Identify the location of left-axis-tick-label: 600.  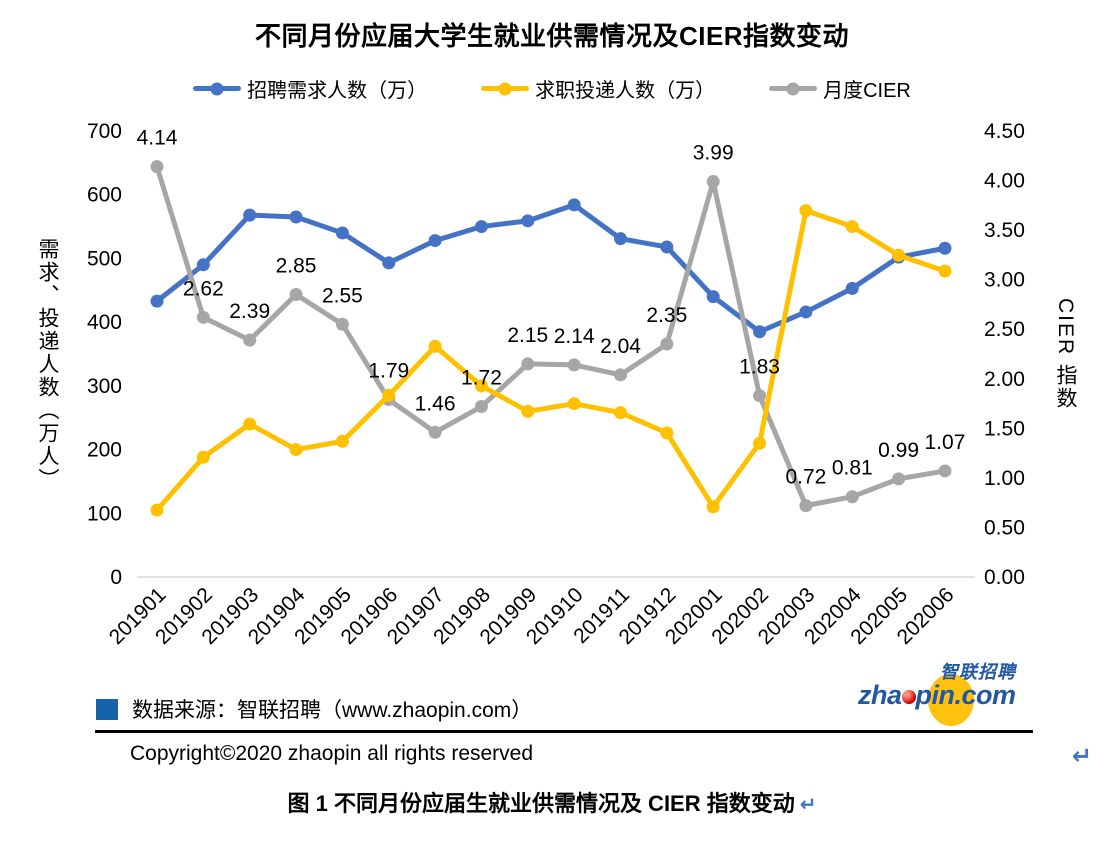
(104, 195).